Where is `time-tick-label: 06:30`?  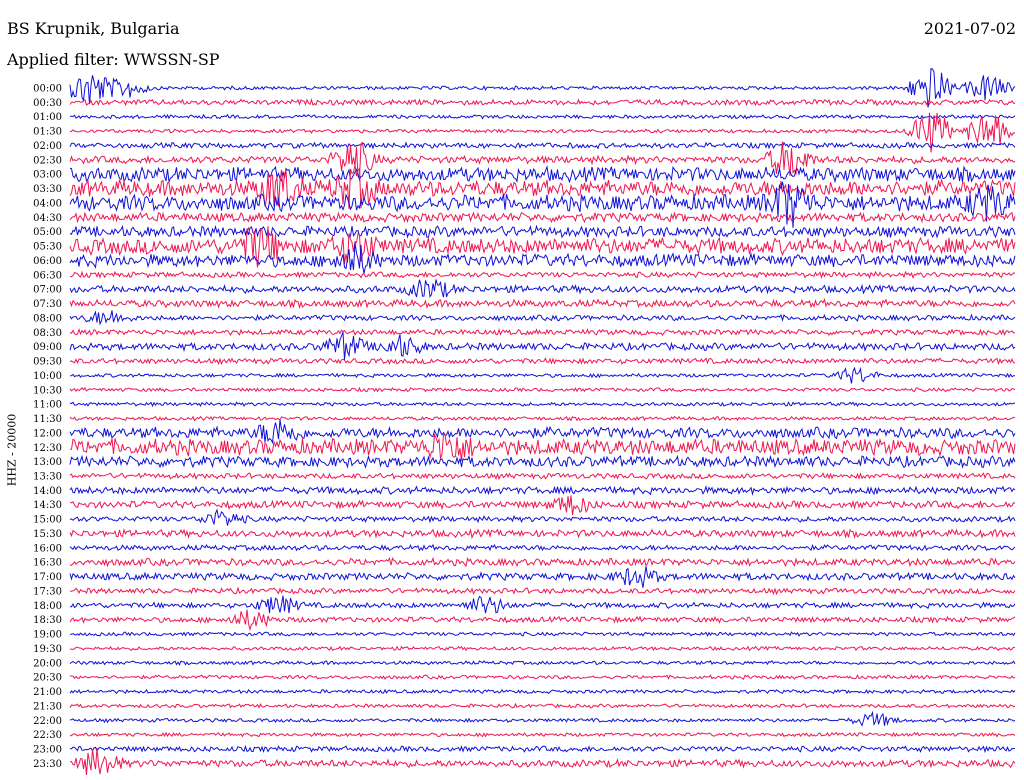 time-tick-label: 06:30 is located at coordinates (47, 275).